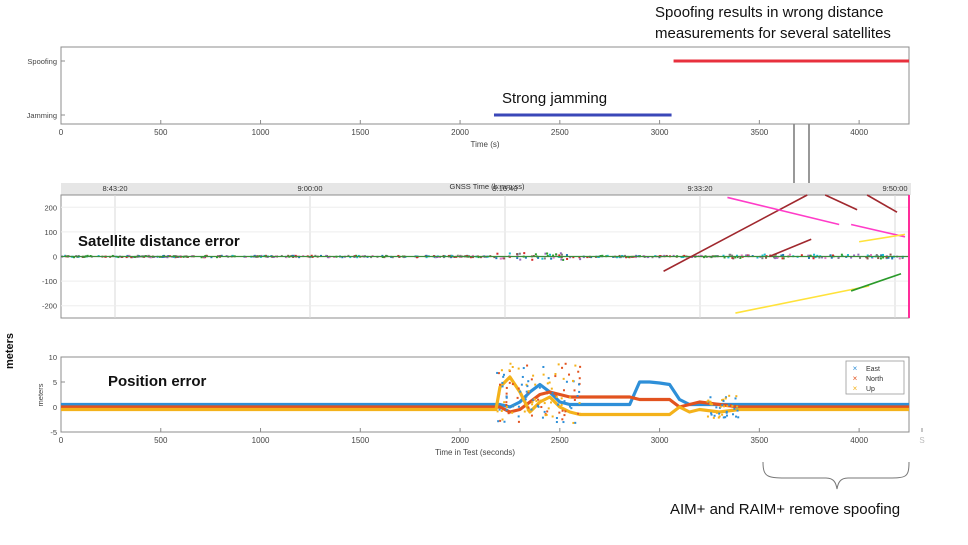 This screenshot has height=545, width=968. I want to click on legend: × East × North × Up, so click(875, 377).